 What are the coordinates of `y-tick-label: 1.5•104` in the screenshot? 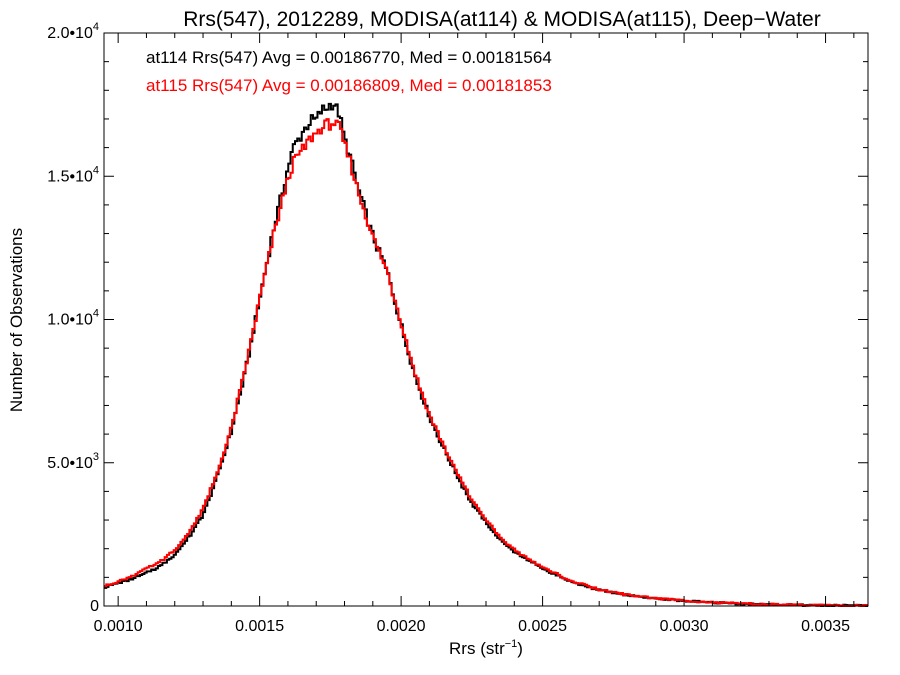 It's located at (73, 174).